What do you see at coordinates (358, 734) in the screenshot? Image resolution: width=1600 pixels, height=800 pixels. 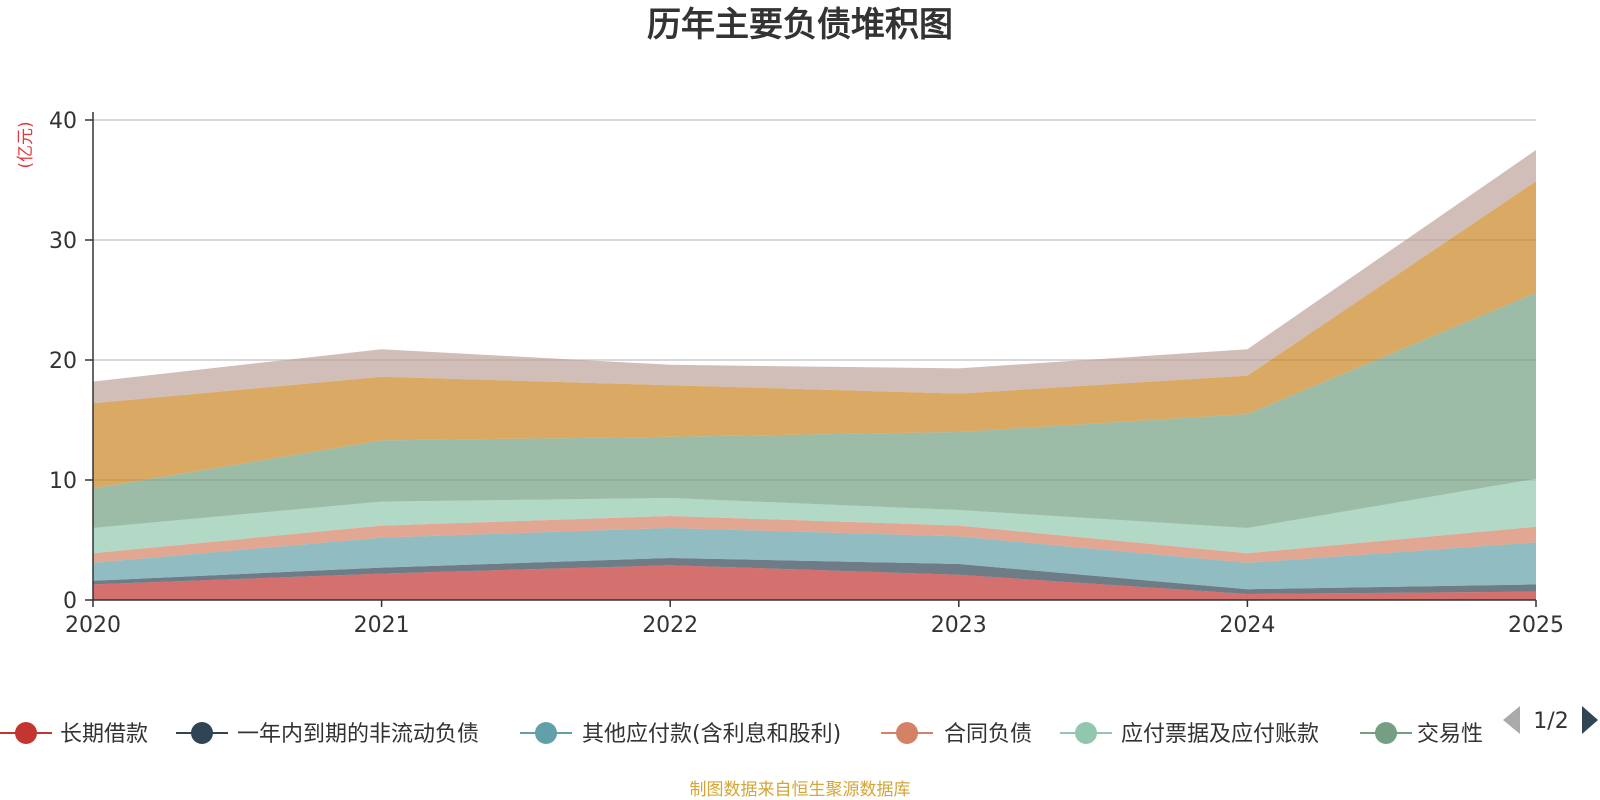 I see `legend-label: 一年内到期的非流动负债` at bounding box center [358, 734].